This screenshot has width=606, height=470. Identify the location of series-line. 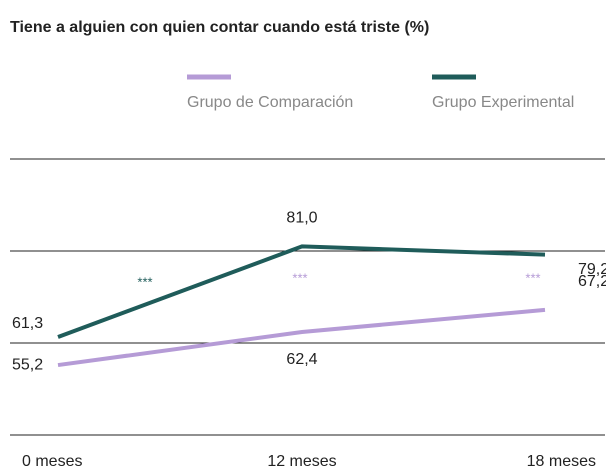
(301, 337).